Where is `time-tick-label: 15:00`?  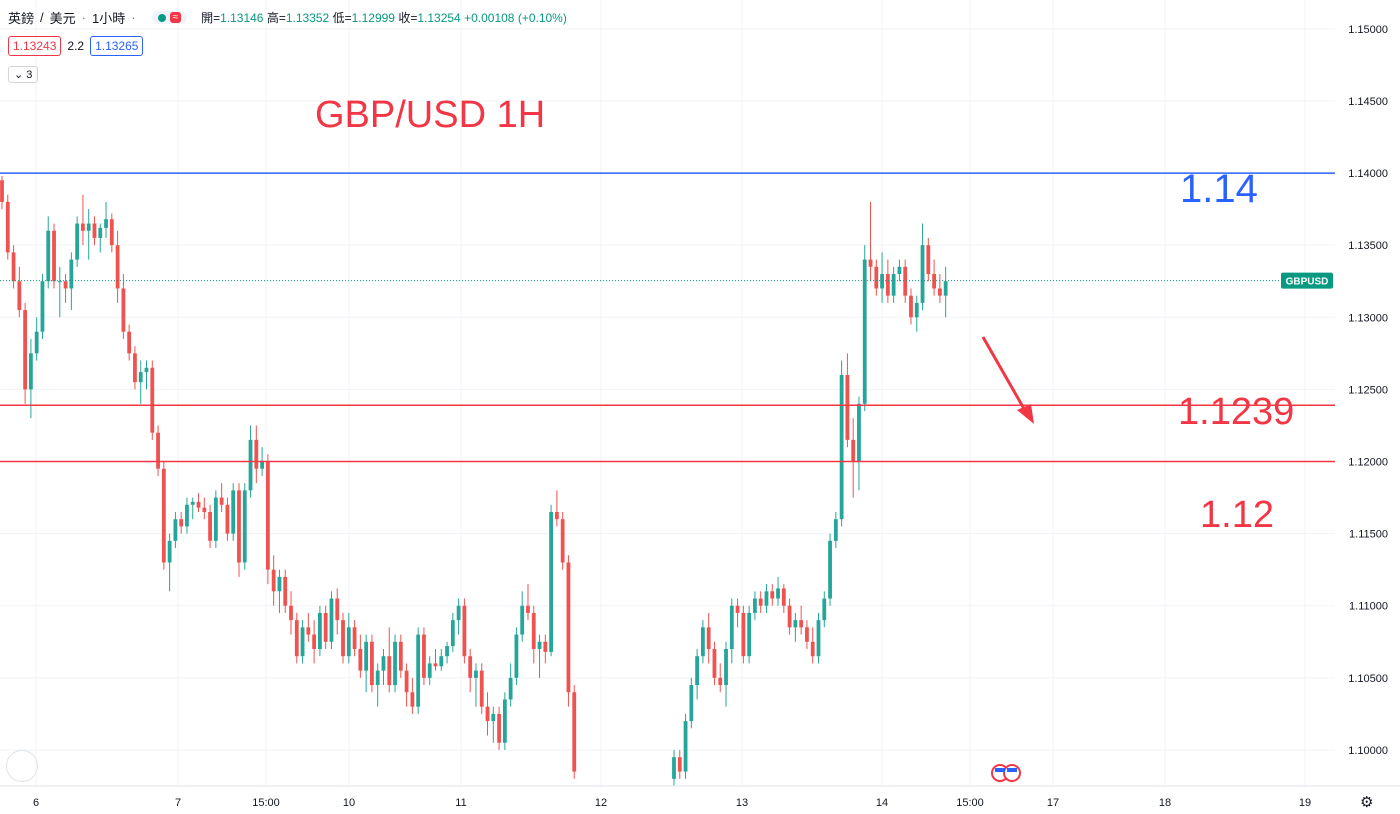 time-tick-label: 15:00 is located at coordinates (266, 803).